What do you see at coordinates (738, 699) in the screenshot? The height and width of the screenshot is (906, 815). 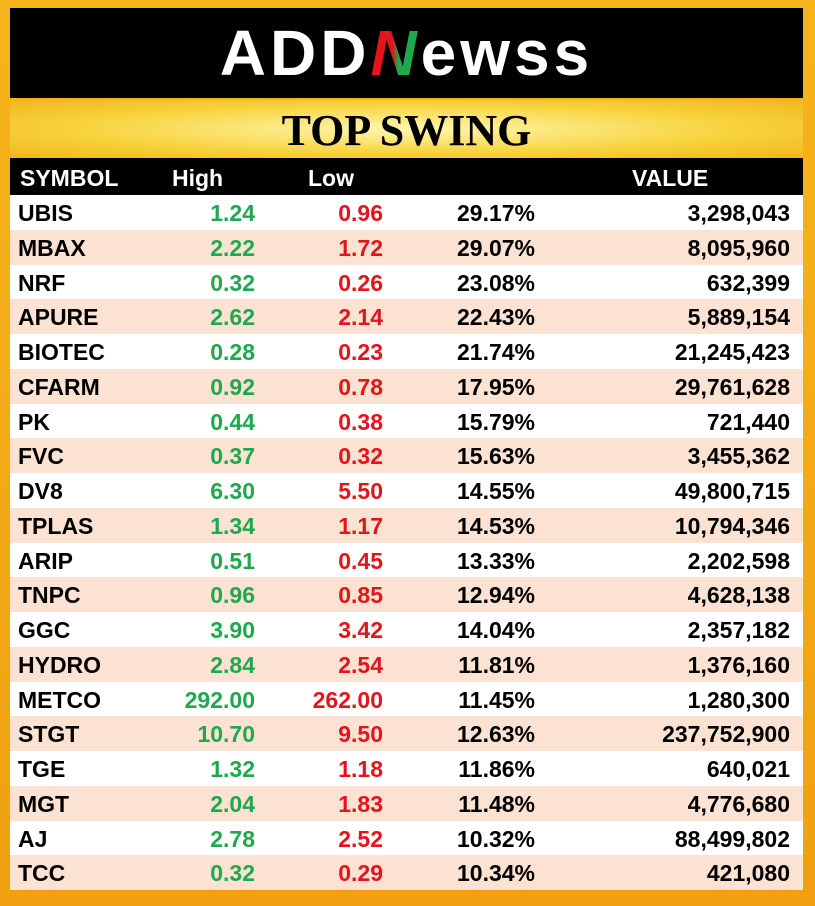 I see `table-cell: 1,280,300` at bounding box center [738, 699].